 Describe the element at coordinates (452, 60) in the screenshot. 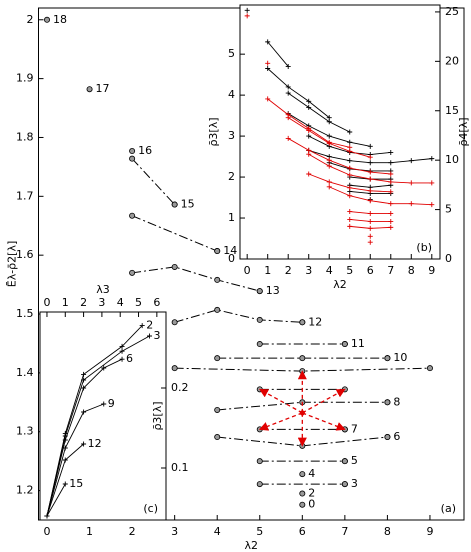

I see `y2-tick-label: 20` at that location.